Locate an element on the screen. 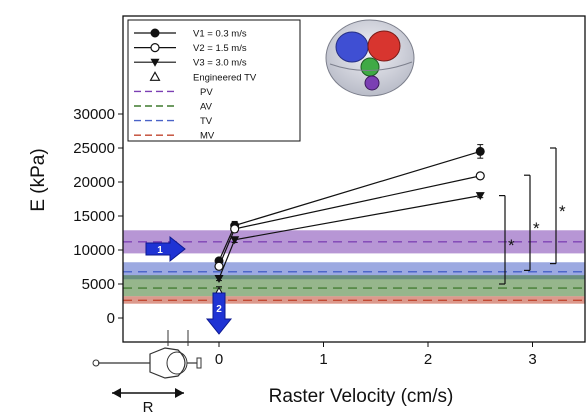 Image resolution: width=587 pixels, height=416 pixels. y-tick-label: 25000 is located at coordinates (94, 148).